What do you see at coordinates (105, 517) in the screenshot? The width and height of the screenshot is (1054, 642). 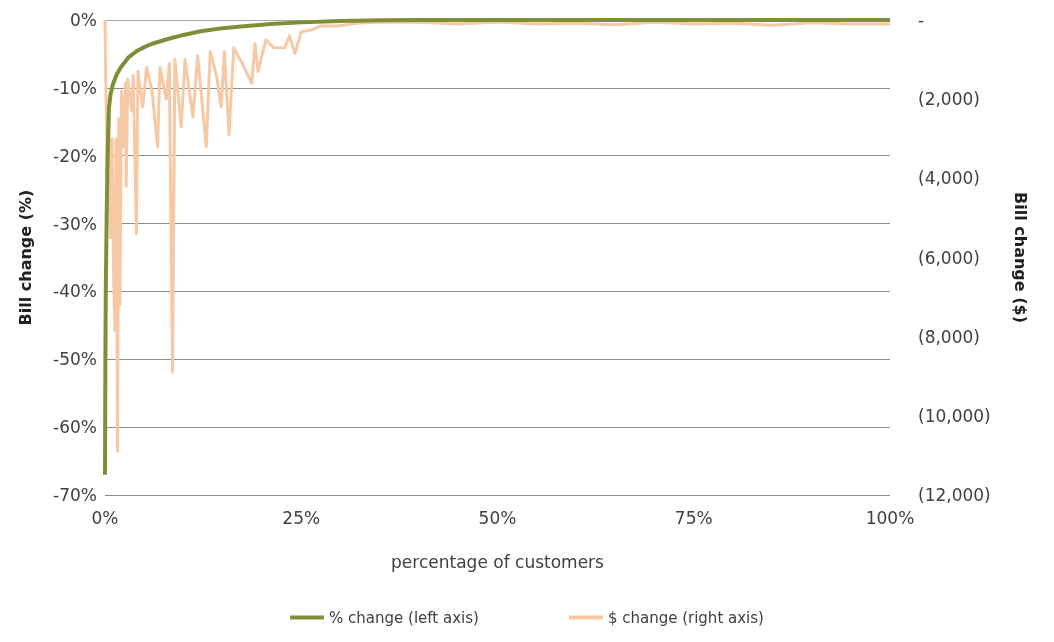 I see `x-tick-label: 0%` at bounding box center [105, 517].